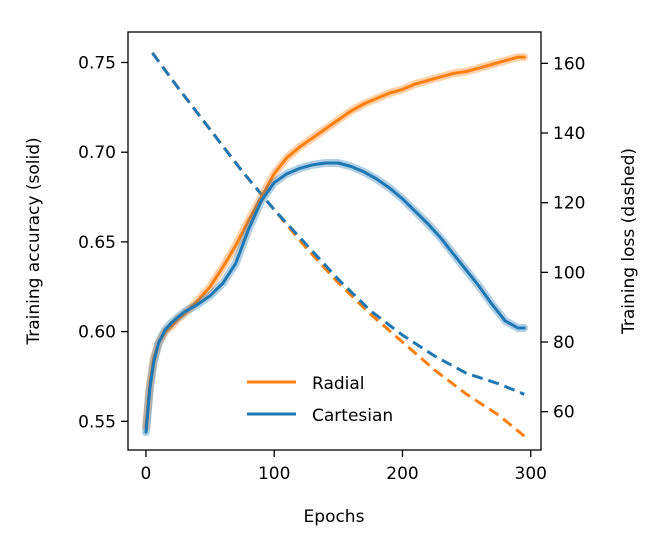 This screenshot has width=664, height=548. What do you see at coordinates (569, 134) in the screenshot?
I see `right-tick-label-140: 140` at bounding box center [569, 134].